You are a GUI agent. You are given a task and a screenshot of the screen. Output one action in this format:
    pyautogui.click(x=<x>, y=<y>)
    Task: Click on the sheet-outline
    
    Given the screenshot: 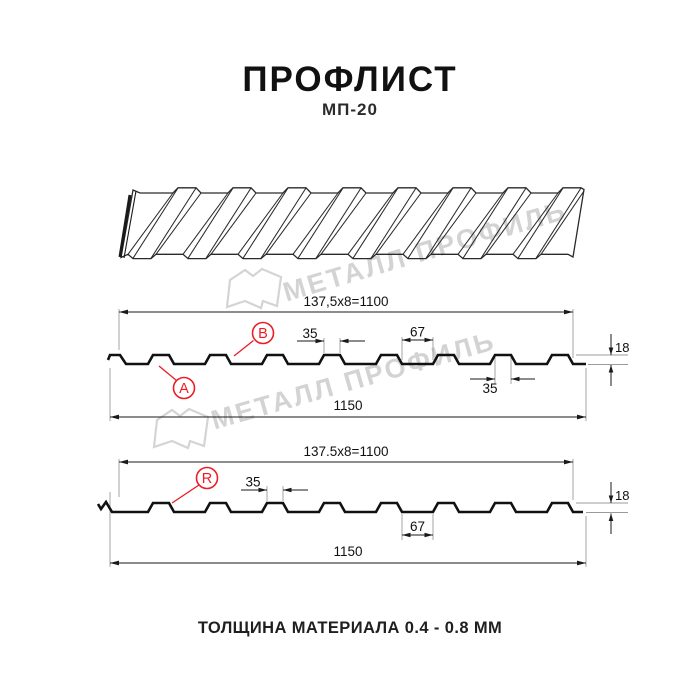 What is the action you would take?
    pyautogui.click(x=352, y=223)
    